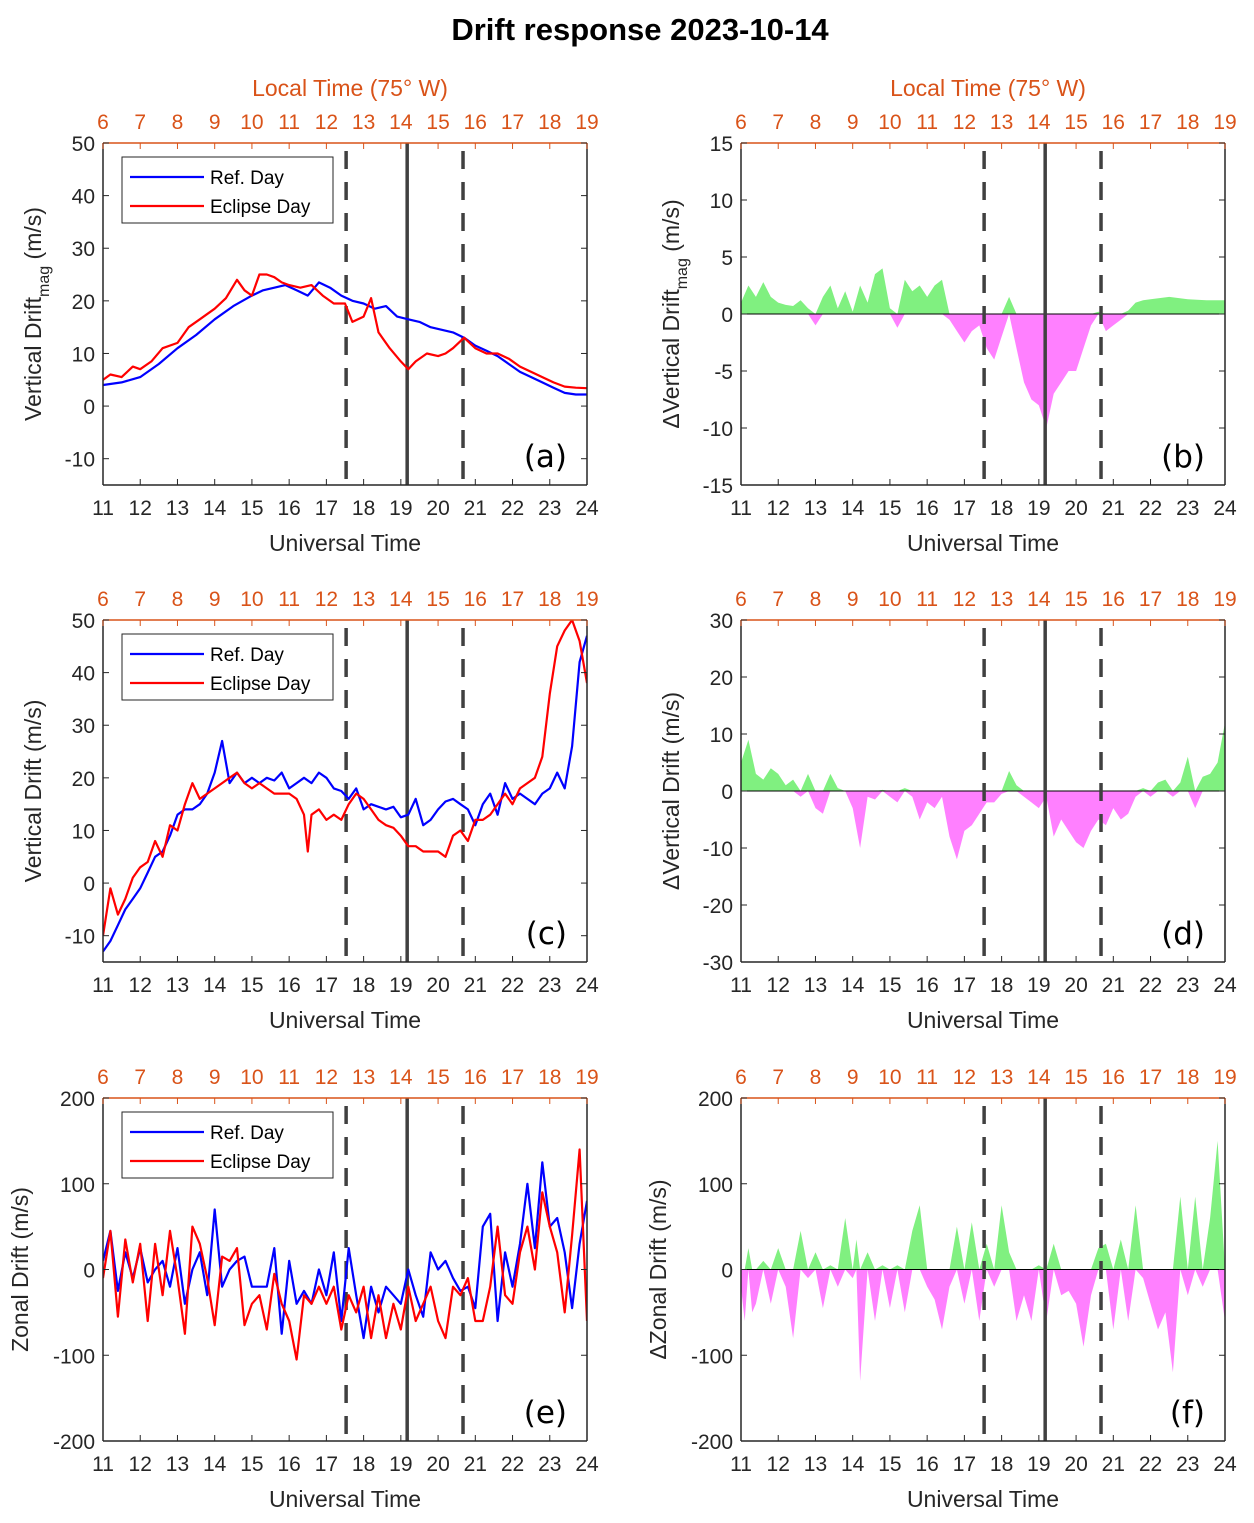 The height and width of the screenshot is (1523, 1254). What do you see at coordinates (712, 1442) in the screenshot?
I see `y-tick-label: -200` at bounding box center [712, 1442].